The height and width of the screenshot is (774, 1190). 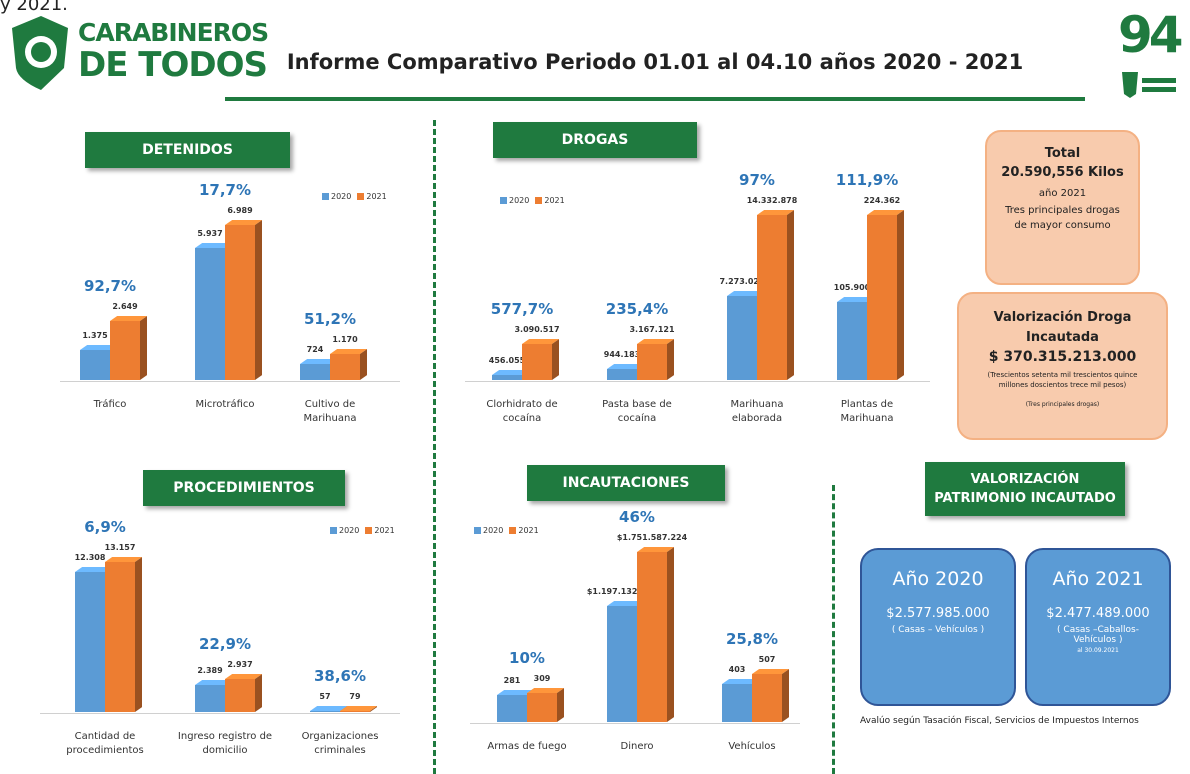 What do you see at coordinates (637, 746) in the screenshot?
I see `category-label: Dinero` at bounding box center [637, 746].